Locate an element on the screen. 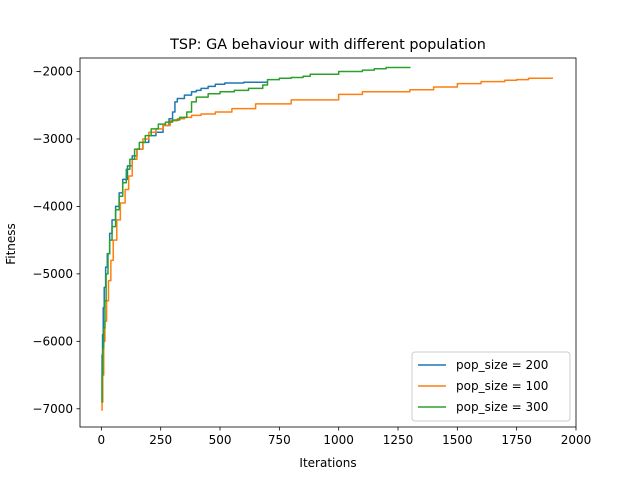  legend-label: pop_size = 200 is located at coordinates (502, 365).